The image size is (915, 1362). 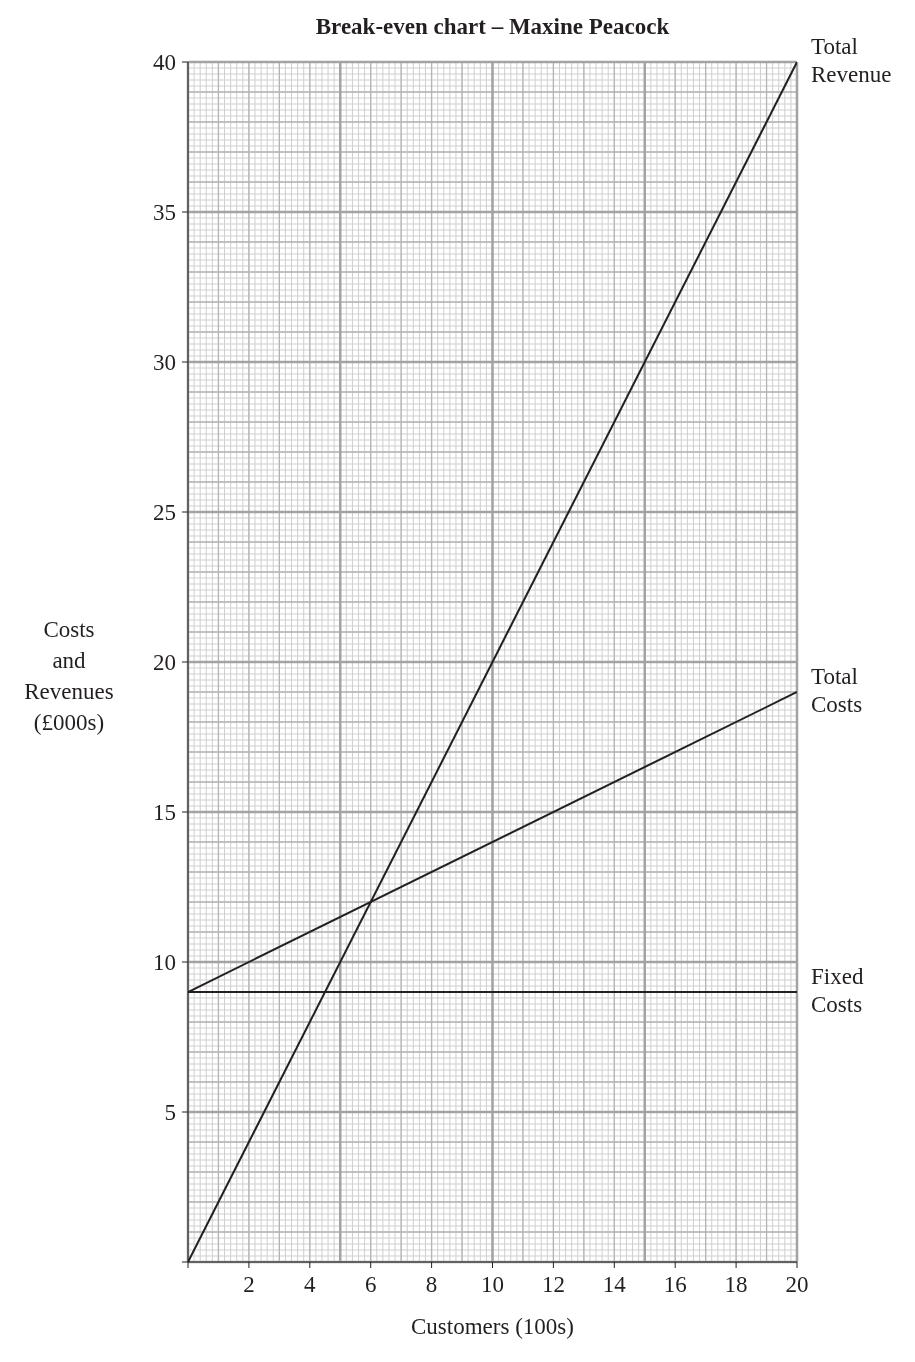 What do you see at coordinates (164, 362) in the screenshot?
I see `y-tick-label: 30` at bounding box center [164, 362].